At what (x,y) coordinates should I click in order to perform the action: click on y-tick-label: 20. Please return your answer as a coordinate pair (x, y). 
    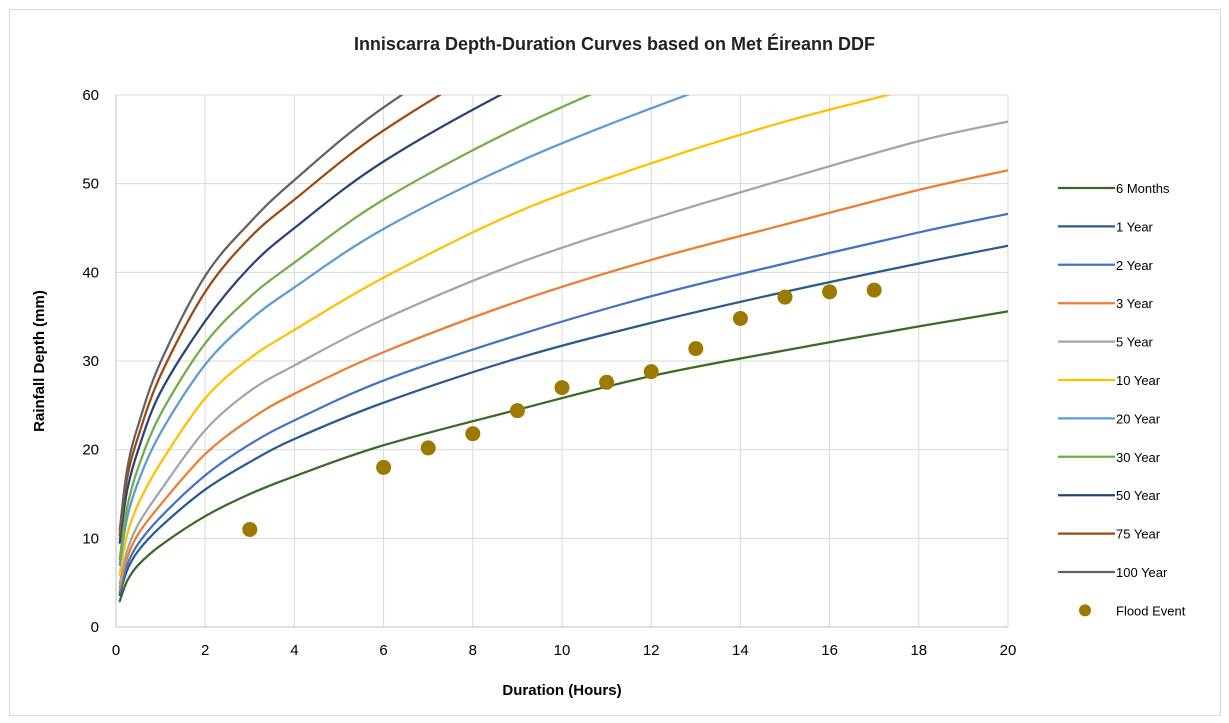
    Looking at the image, I should click on (90, 450).